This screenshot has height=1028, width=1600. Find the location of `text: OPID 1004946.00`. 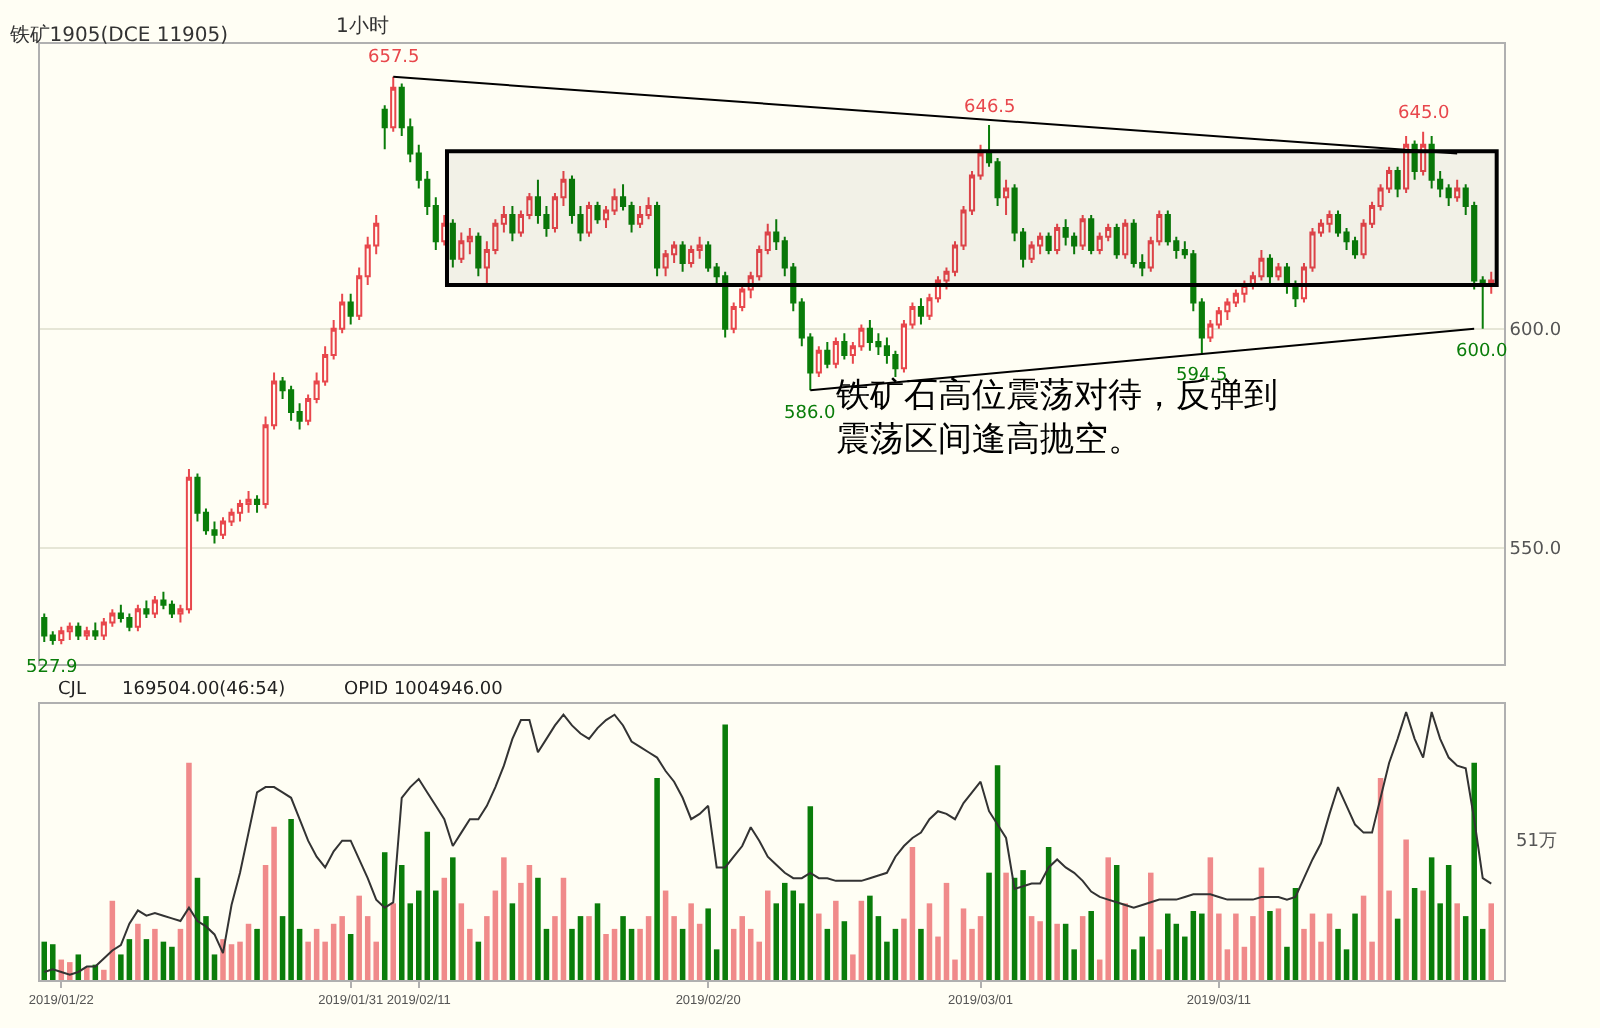

text: OPID 1004946.00 is located at coordinates (424, 690).